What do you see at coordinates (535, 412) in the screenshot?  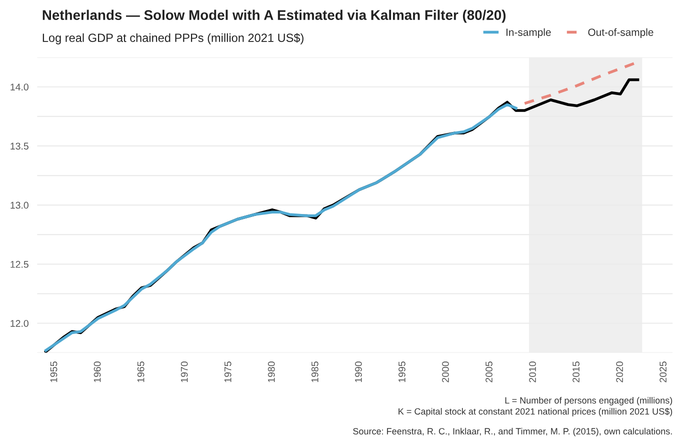 I see `text: K = Capital stock at constant 2021 national prices (million 2021 US$)` at bounding box center [535, 412].